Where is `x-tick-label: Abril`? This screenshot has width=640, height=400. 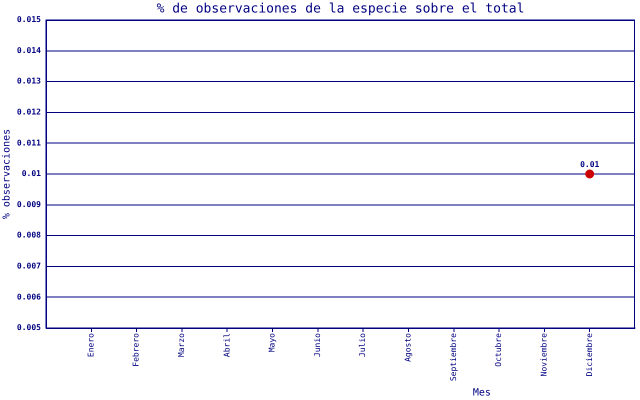
x-tick-label: Abril is located at coordinates (227, 345).